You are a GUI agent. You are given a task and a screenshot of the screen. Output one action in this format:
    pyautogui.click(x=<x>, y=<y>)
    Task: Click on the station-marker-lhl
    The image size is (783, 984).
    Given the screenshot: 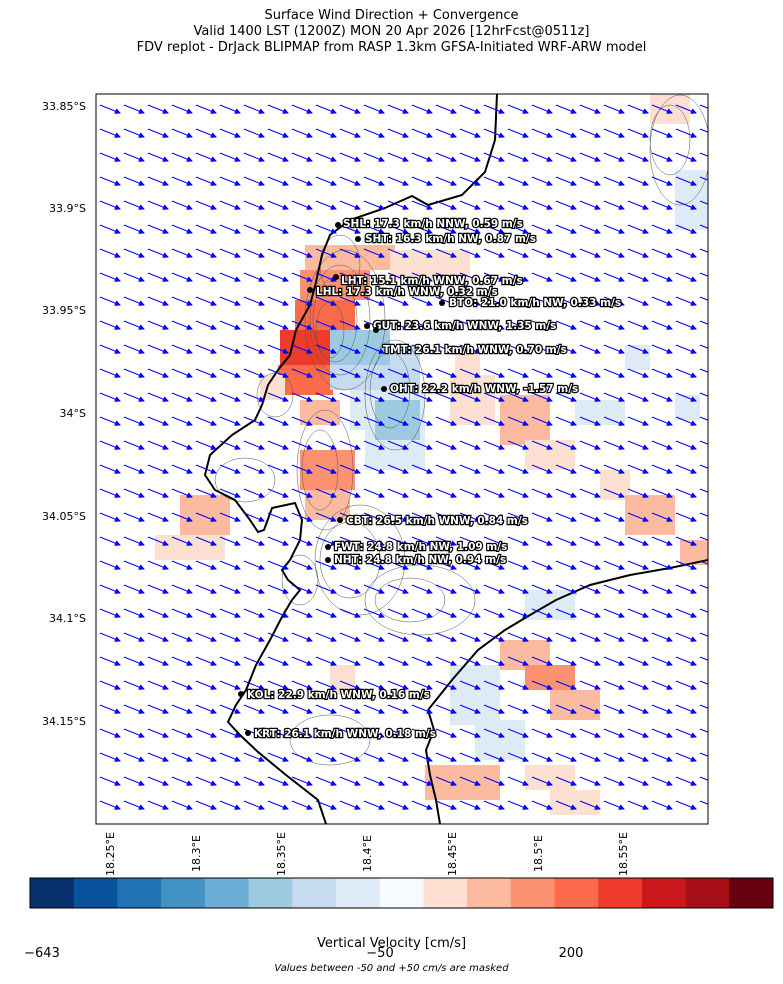 What is the action you would take?
    pyautogui.click(x=310, y=290)
    